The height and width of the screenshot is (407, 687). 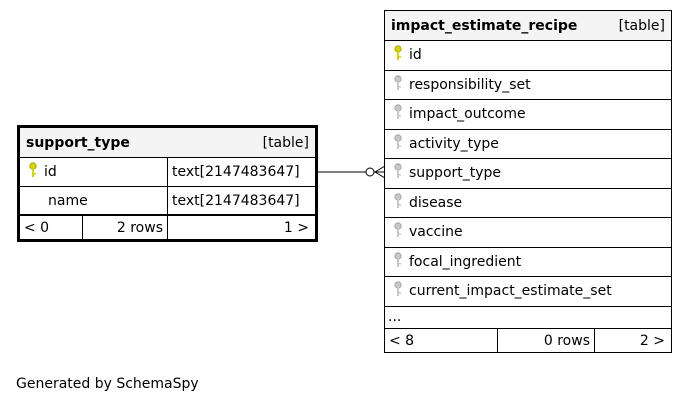 I want to click on table-footer: < 8 0 rows 2 >, so click(x=528, y=340).